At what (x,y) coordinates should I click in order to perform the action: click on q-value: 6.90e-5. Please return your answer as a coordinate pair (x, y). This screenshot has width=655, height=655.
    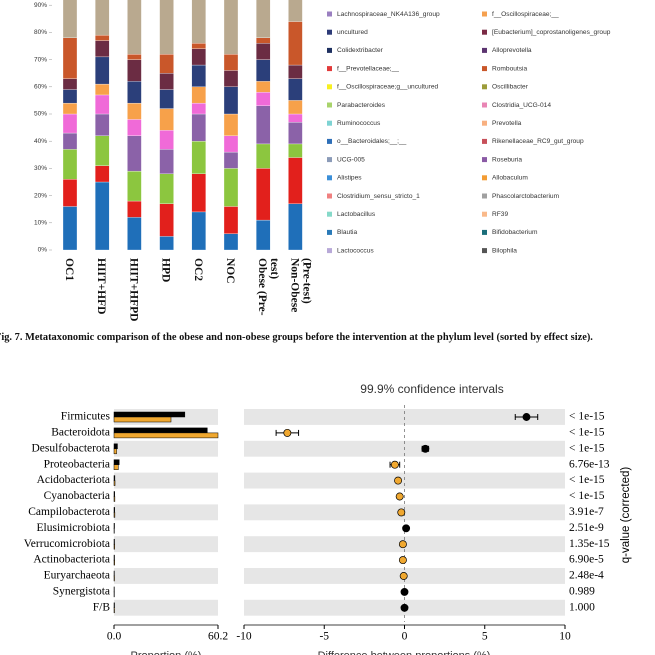
    Looking at the image, I should click on (586, 560).